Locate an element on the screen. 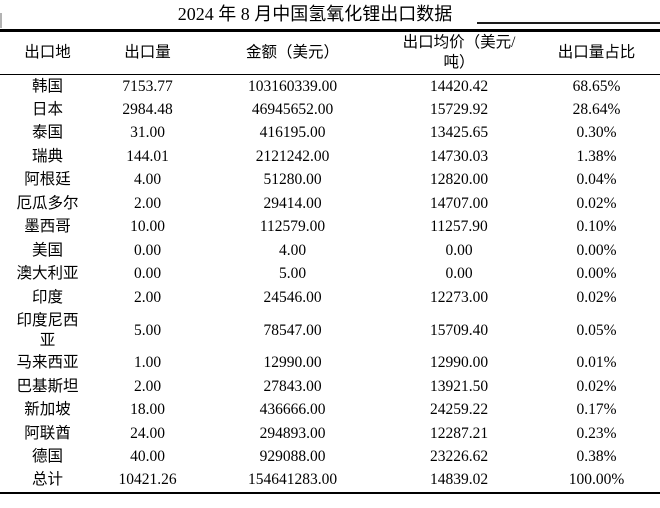 The width and height of the screenshot is (660, 508). table-cell: 14707.00 is located at coordinates (459, 204).